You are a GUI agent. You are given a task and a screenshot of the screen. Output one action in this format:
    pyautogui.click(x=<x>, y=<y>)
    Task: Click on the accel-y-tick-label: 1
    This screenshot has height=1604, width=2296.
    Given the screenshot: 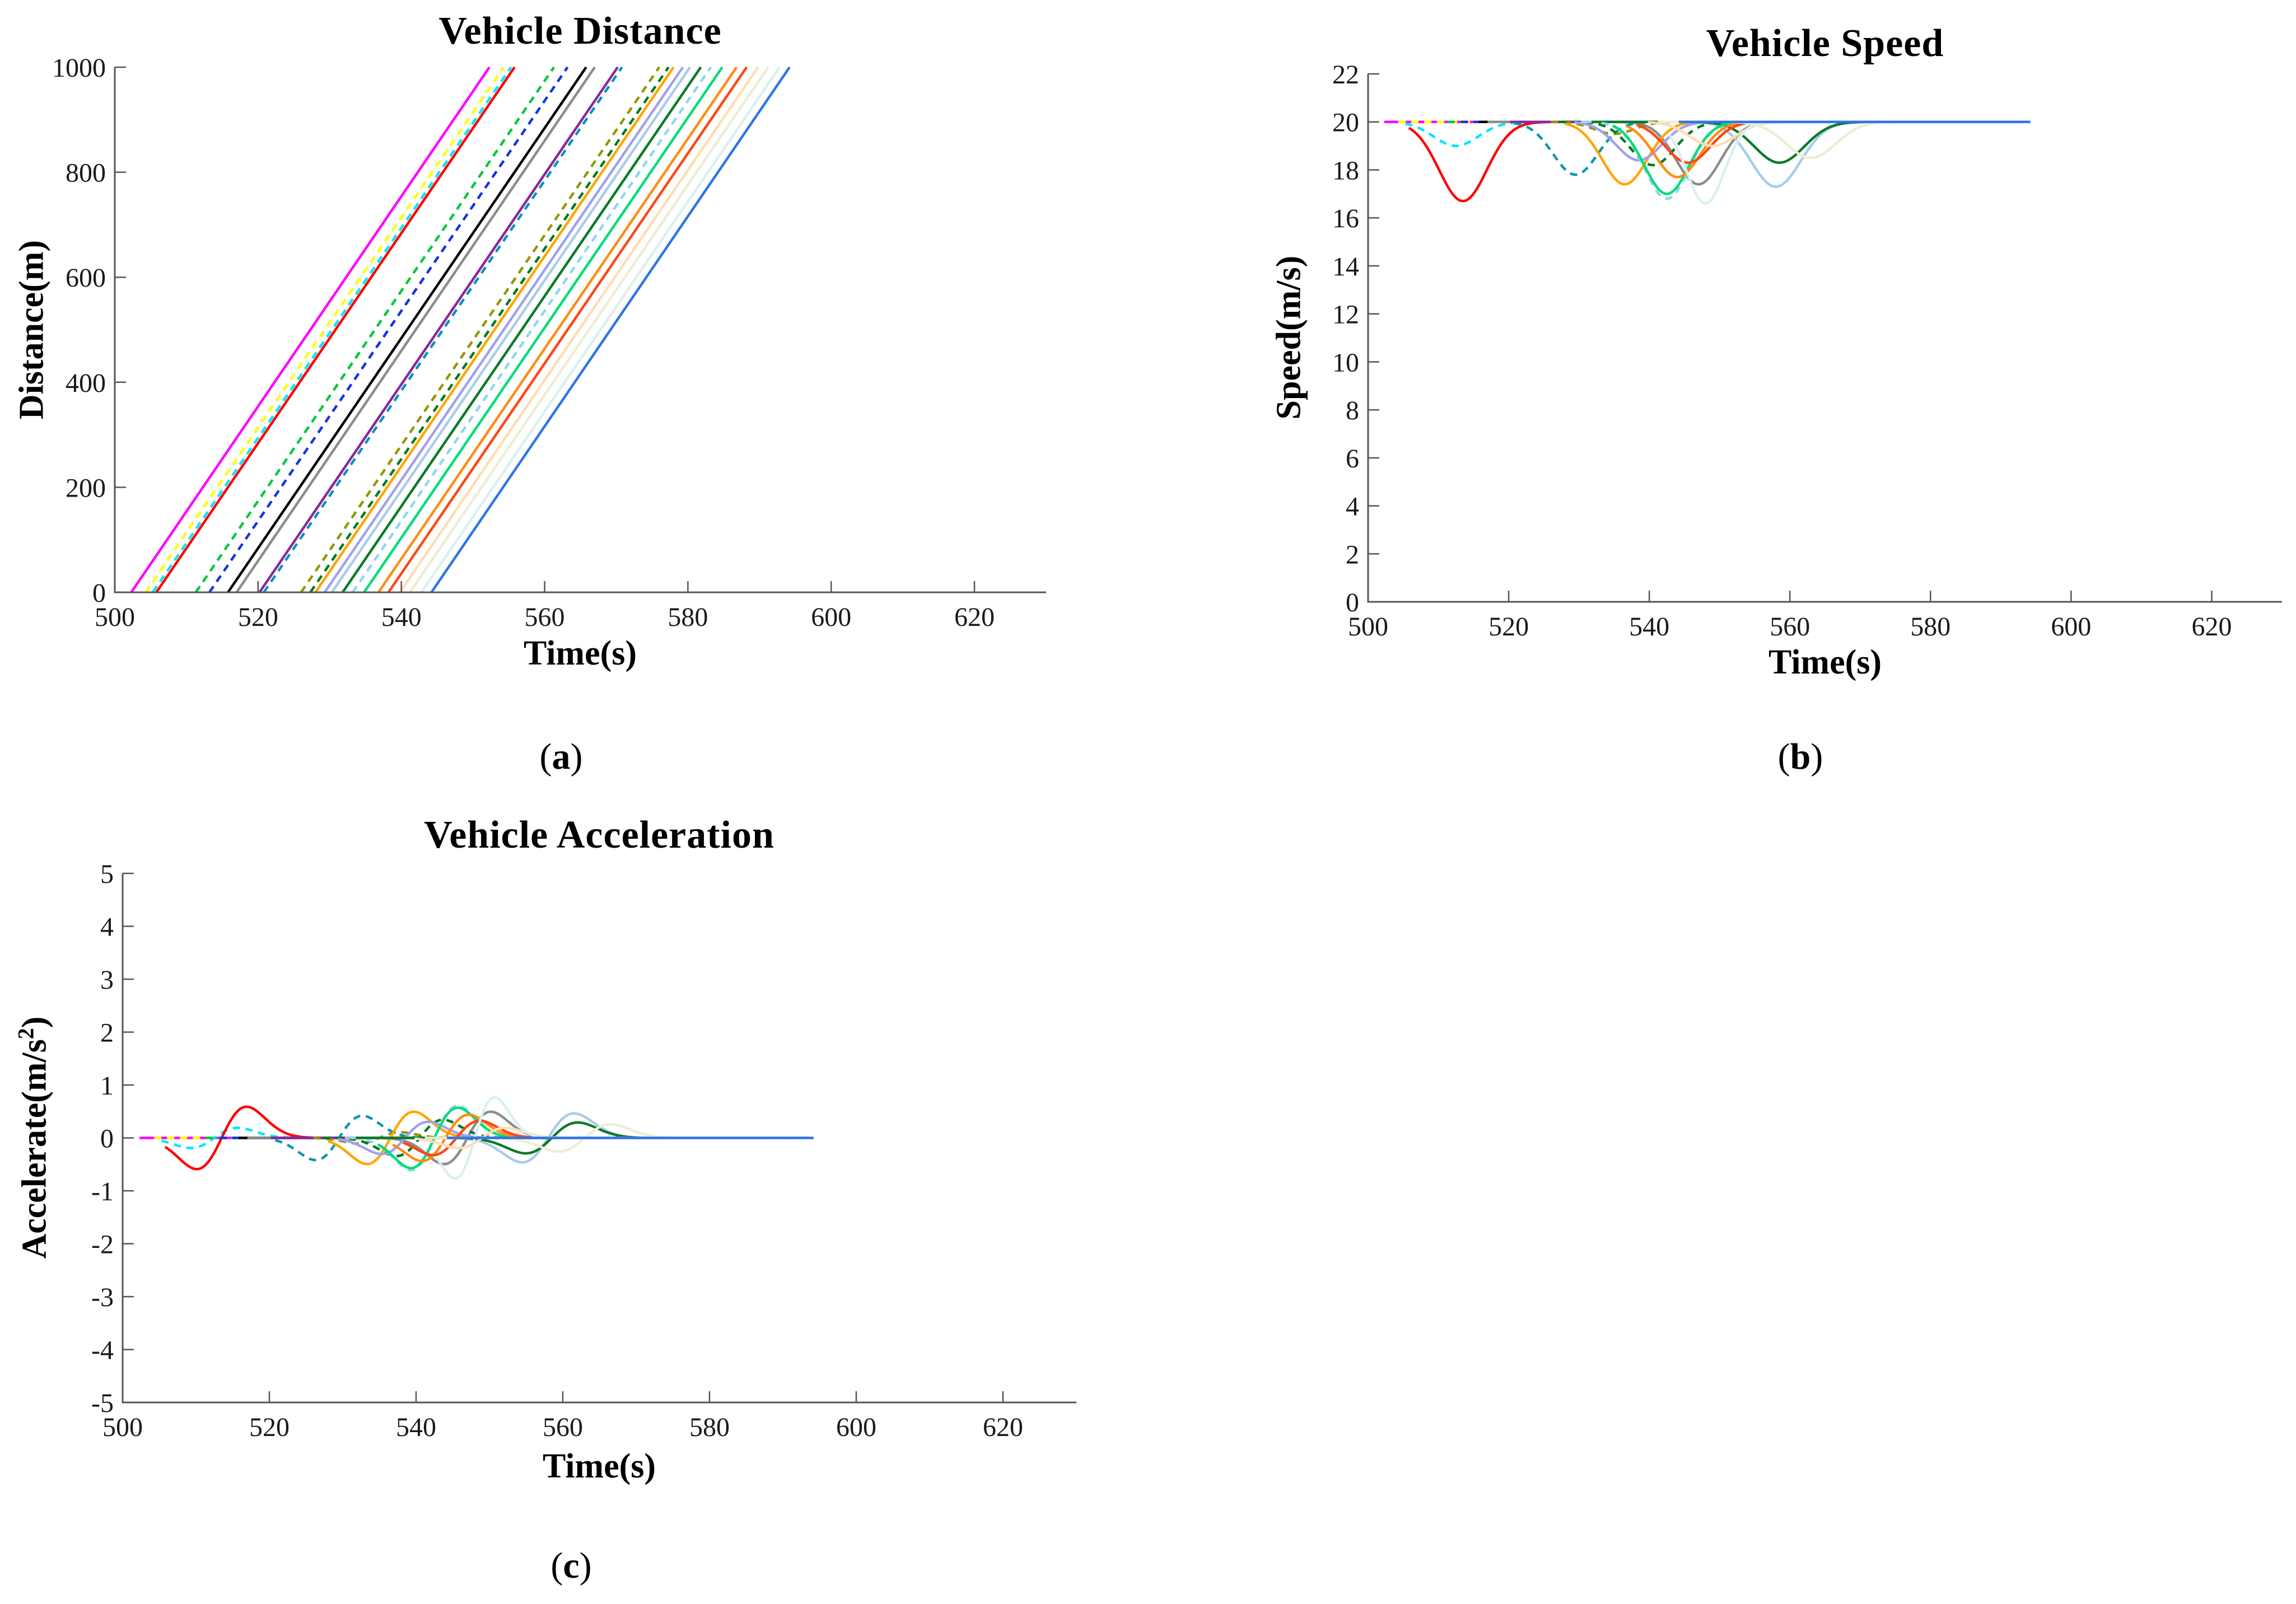 What is the action you would take?
    pyautogui.click(x=107, y=1086)
    